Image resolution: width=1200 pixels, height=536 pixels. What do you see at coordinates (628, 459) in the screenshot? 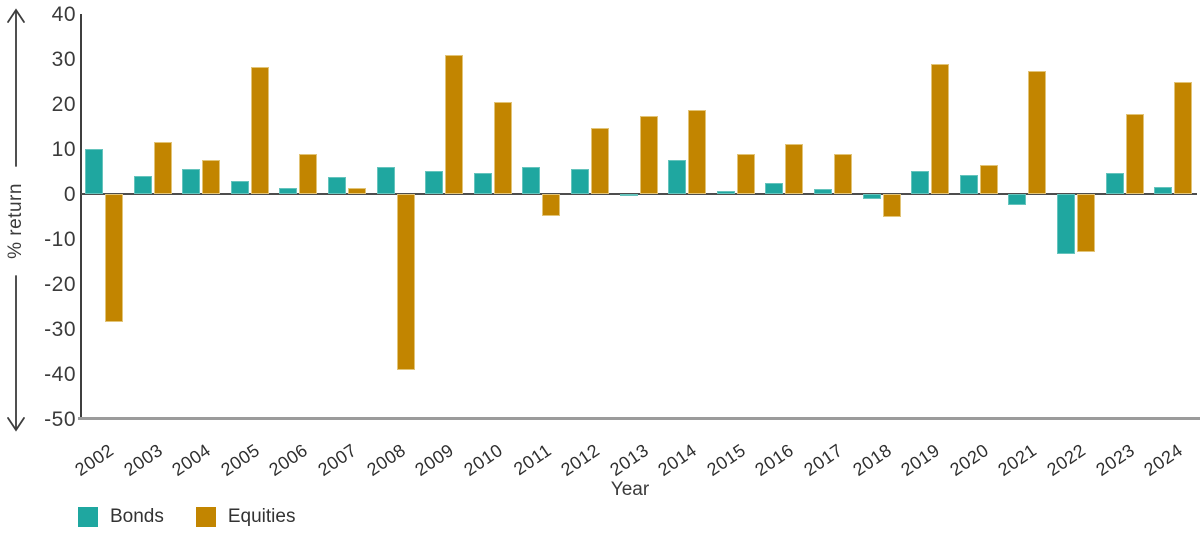
I see `x-tick-2013: 2013` at bounding box center [628, 459].